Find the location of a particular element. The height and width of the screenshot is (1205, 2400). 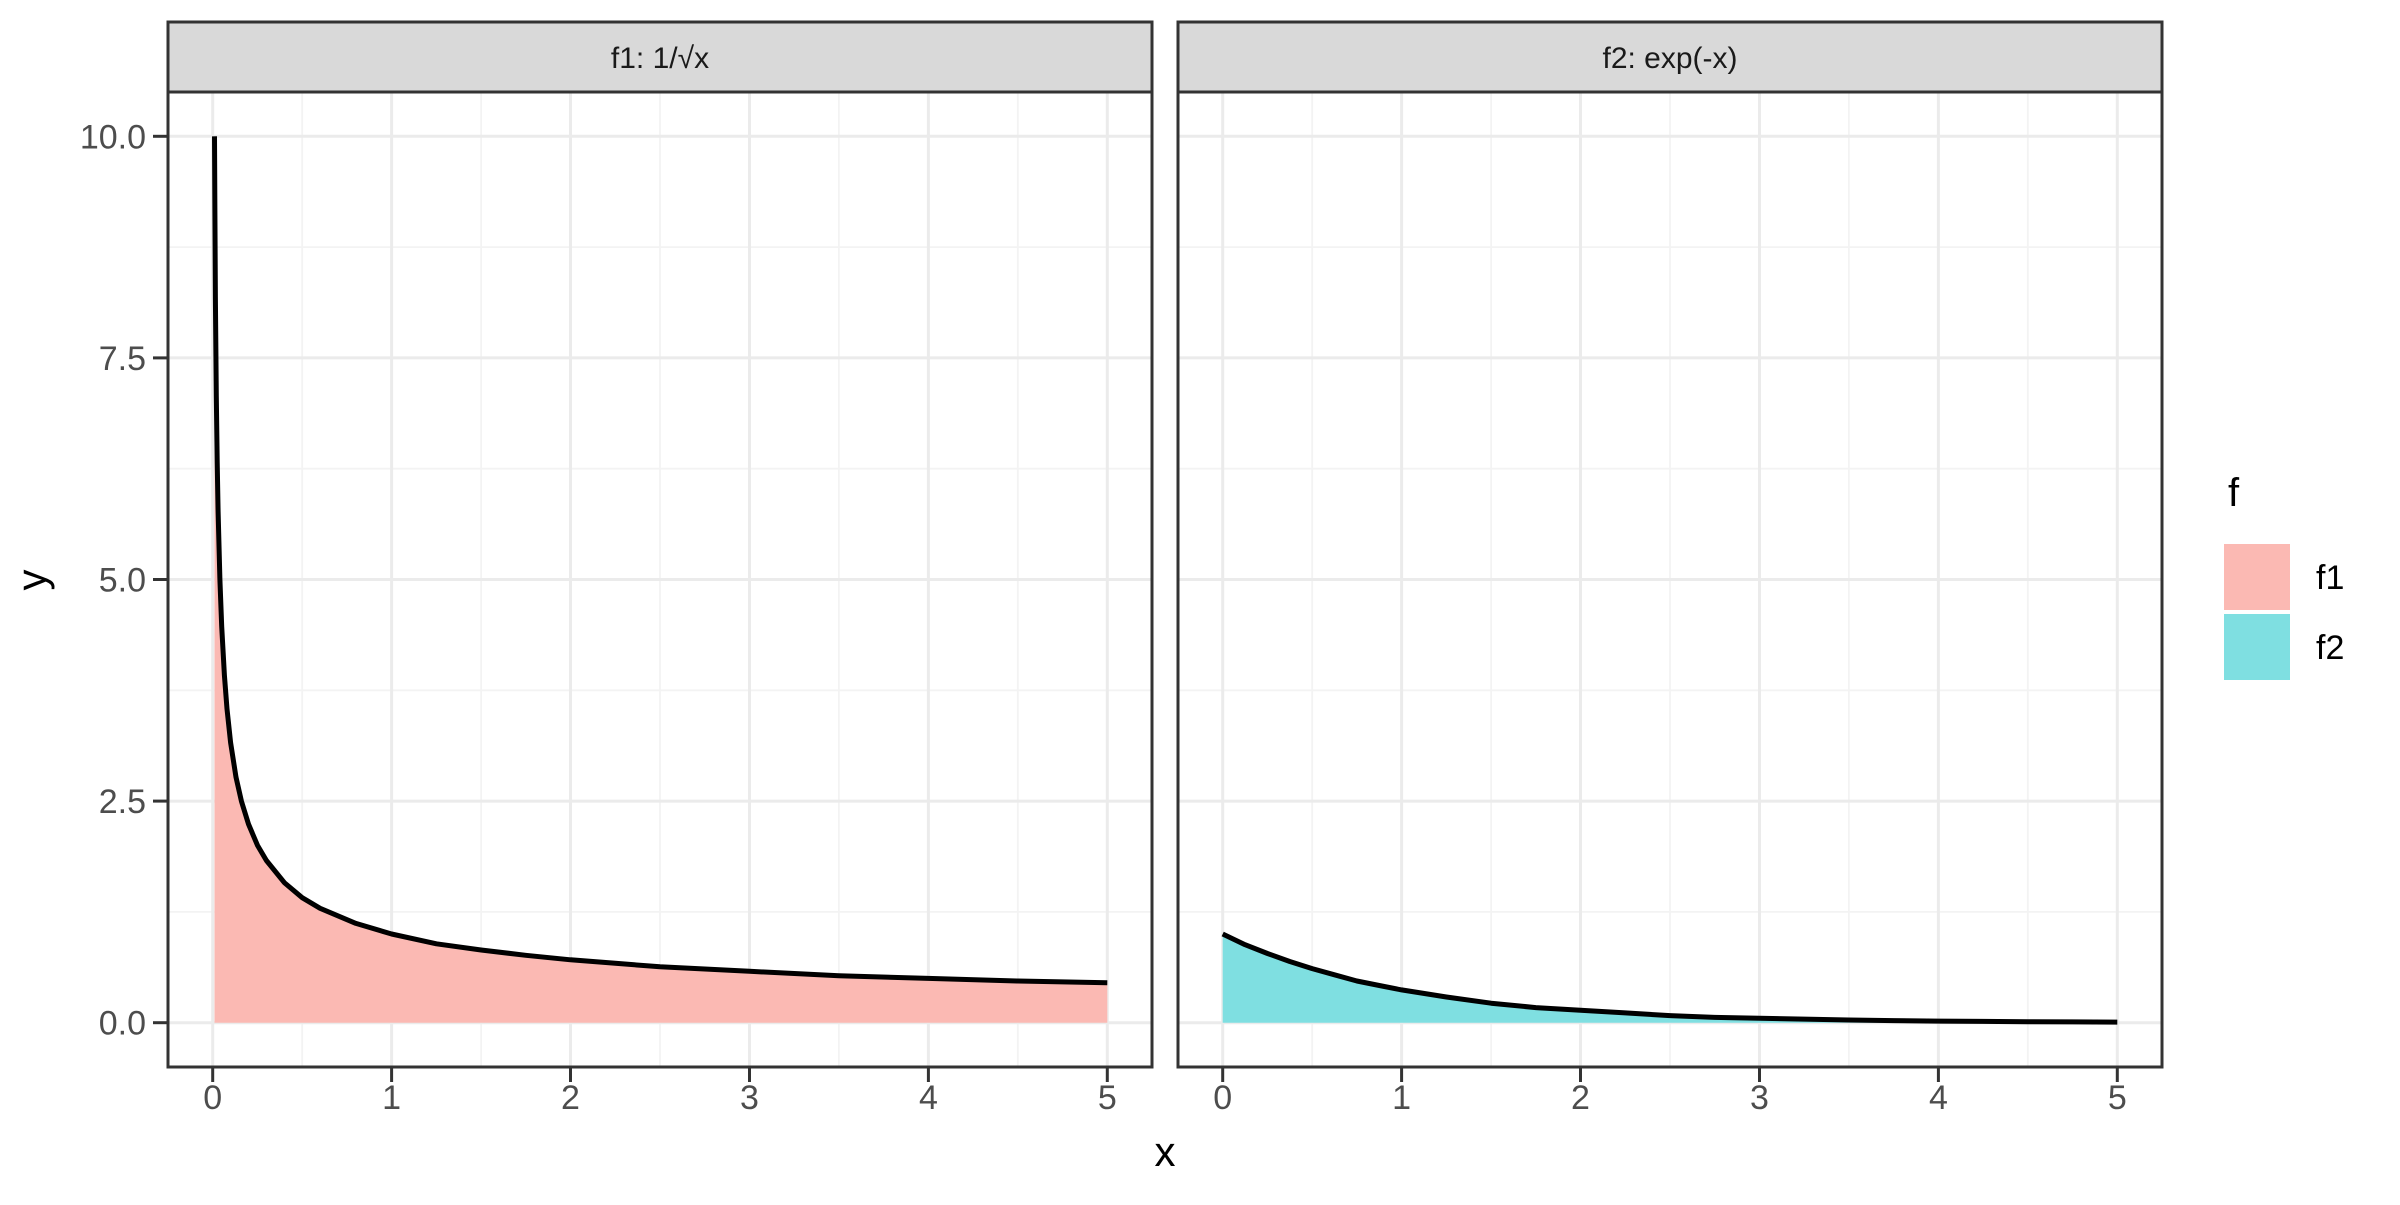

x-axis: 0 1 2 3 4 5 0 1 2 3 4 5 is located at coordinates (1165, 1092).